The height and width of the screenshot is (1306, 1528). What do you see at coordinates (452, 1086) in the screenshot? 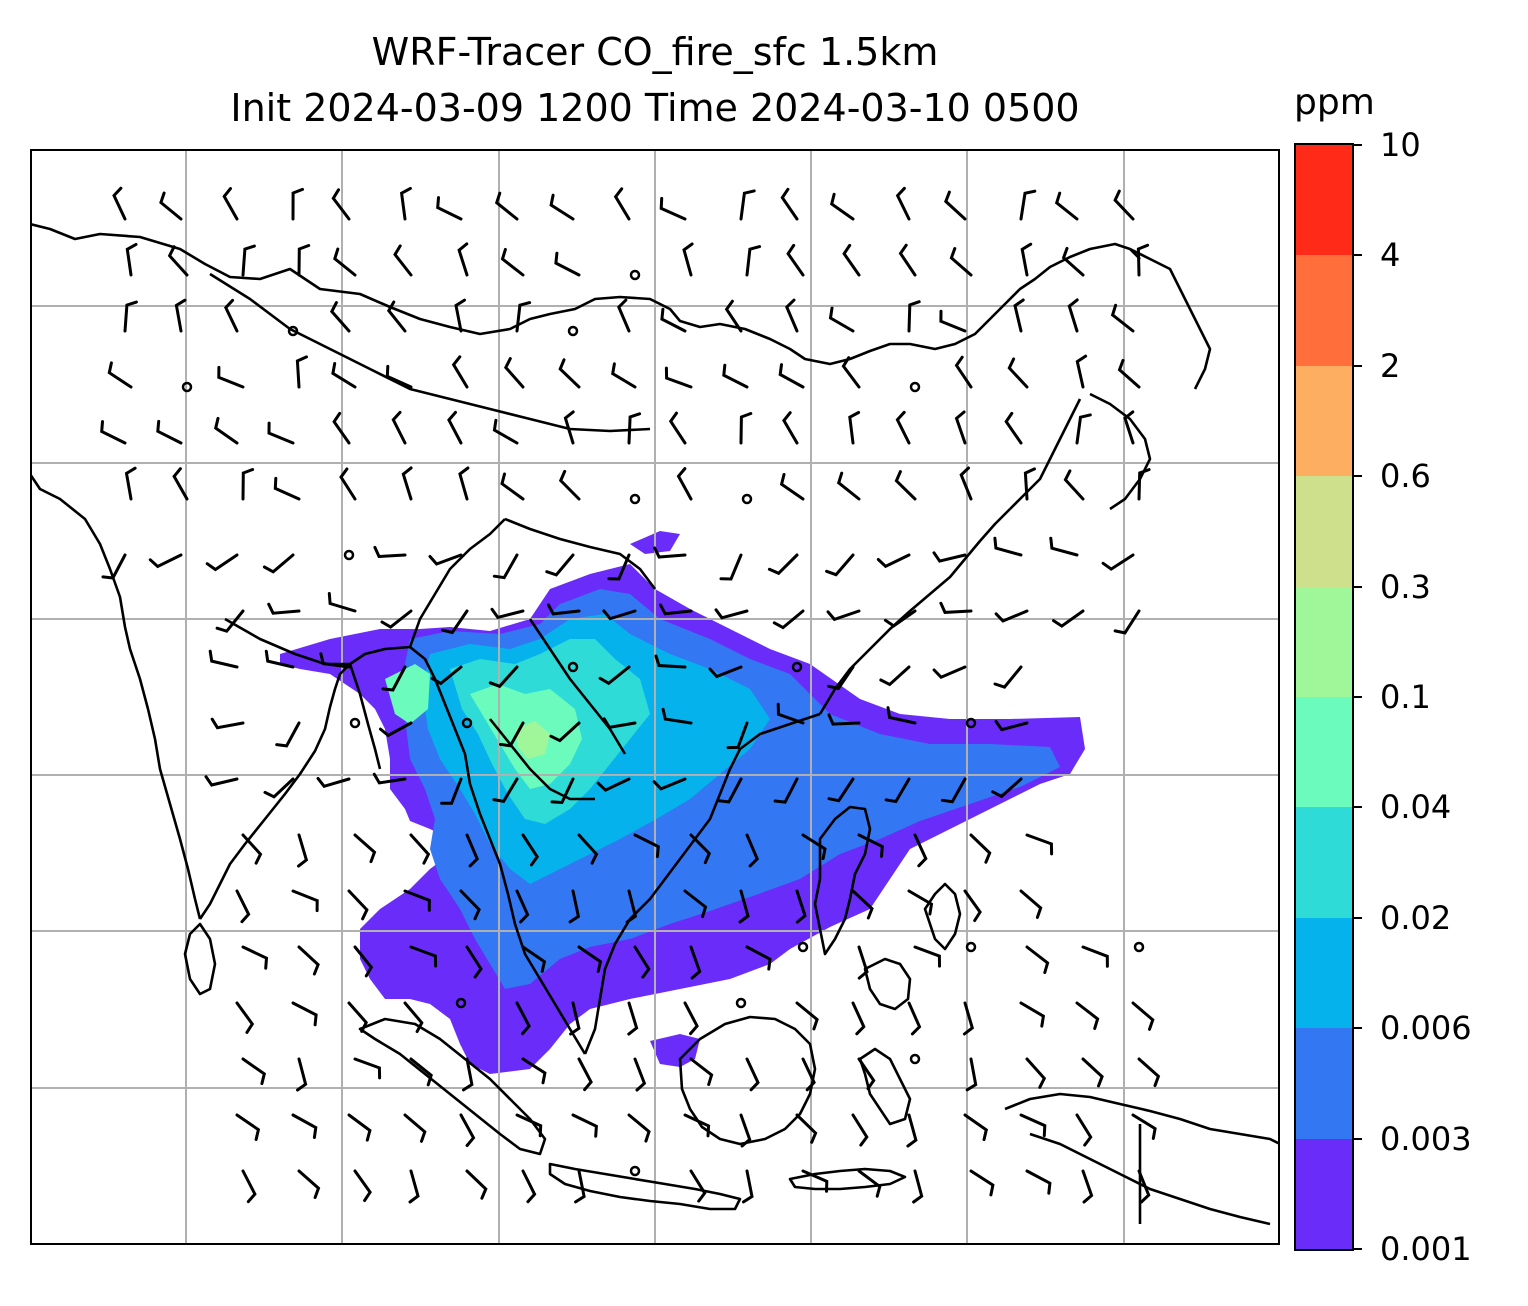
I see `coastline-sumatra` at bounding box center [452, 1086].